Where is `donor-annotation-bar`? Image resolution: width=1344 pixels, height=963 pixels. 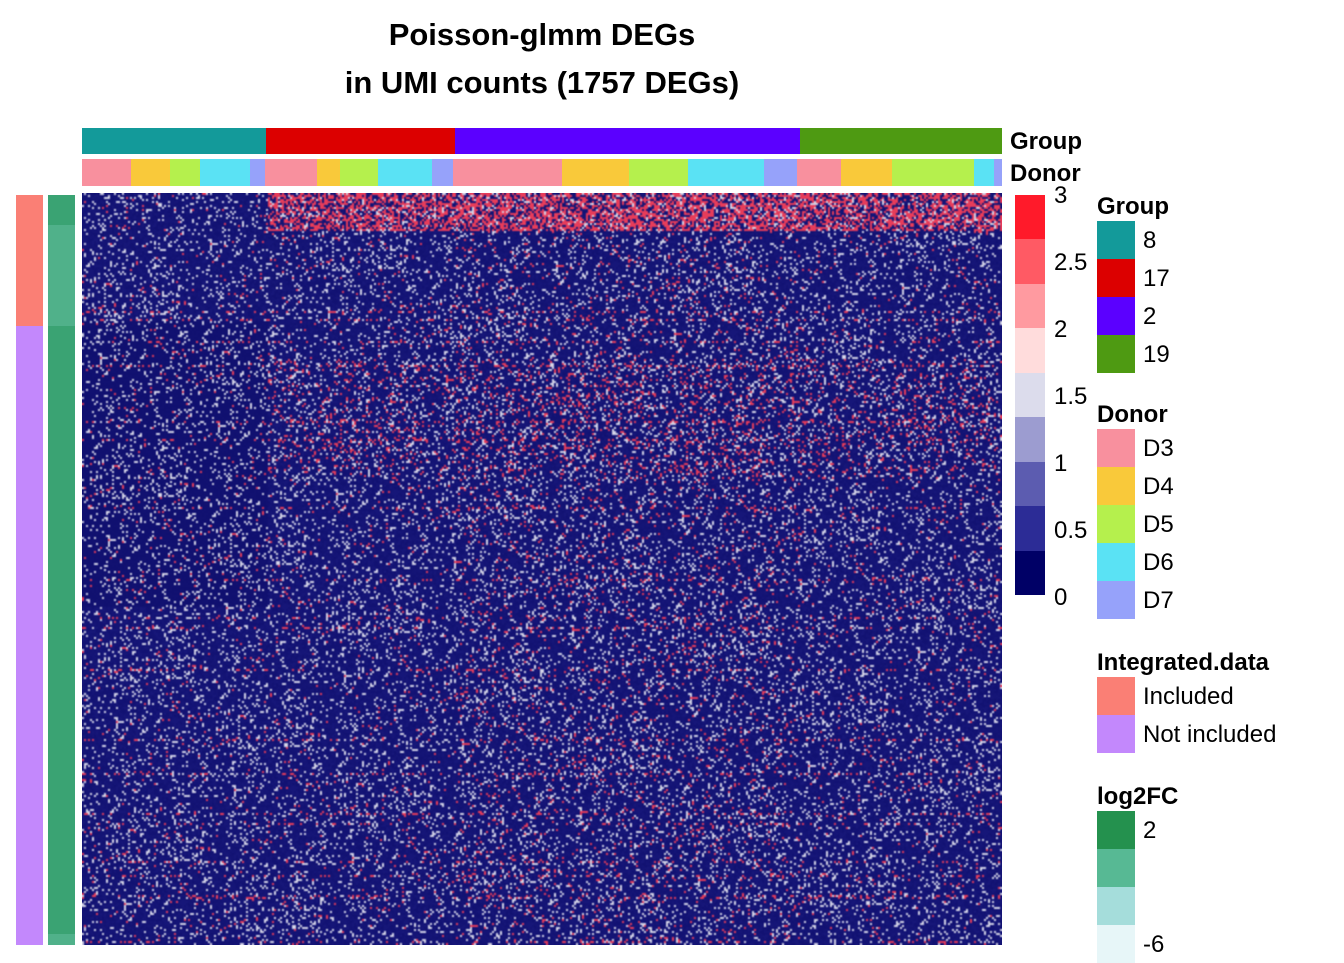
donor-annotation-bar is located at coordinates (542, 172).